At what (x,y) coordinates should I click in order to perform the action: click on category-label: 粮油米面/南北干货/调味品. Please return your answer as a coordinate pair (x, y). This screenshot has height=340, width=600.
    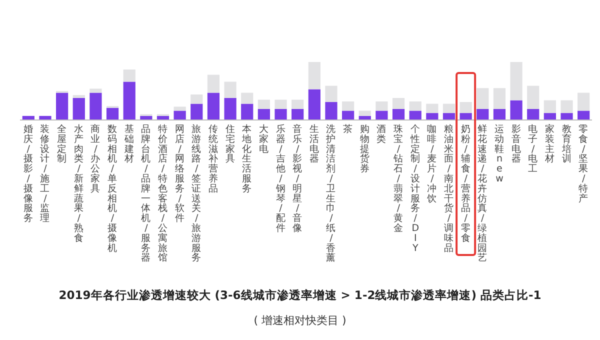
    Looking at the image, I should click on (449, 189).